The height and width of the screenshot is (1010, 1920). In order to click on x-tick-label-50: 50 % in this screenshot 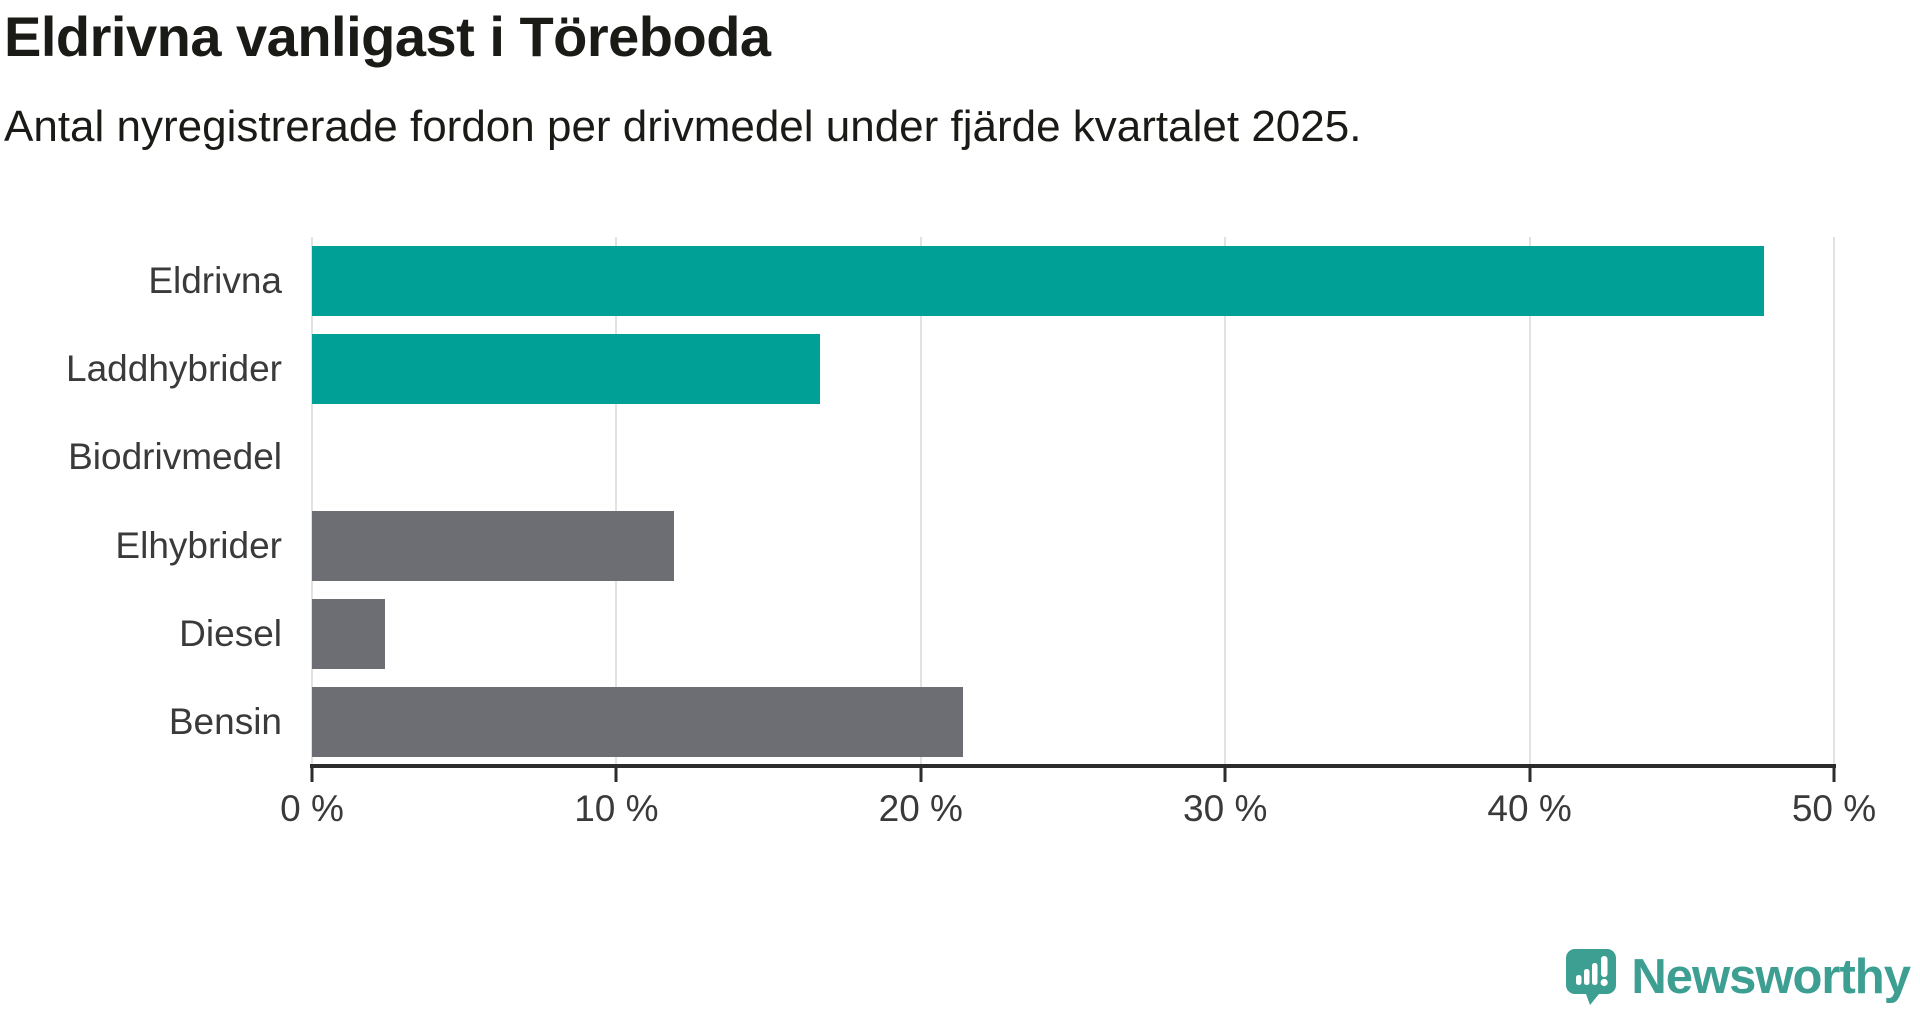, I will do `click(1834, 808)`.